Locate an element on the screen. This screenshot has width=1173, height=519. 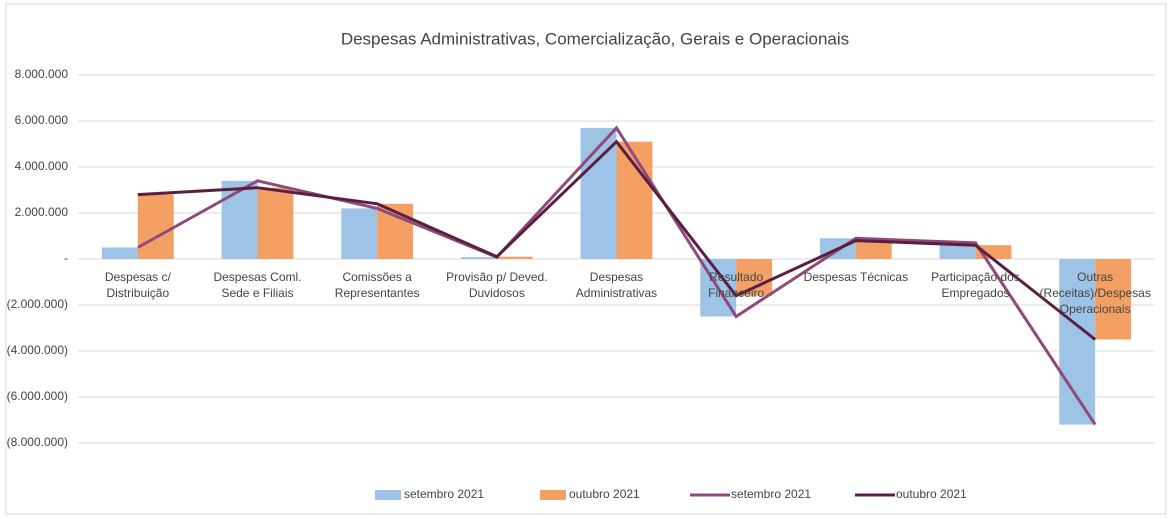
y-tick-label: (2.000.000) is located at coordinates (37, 304).